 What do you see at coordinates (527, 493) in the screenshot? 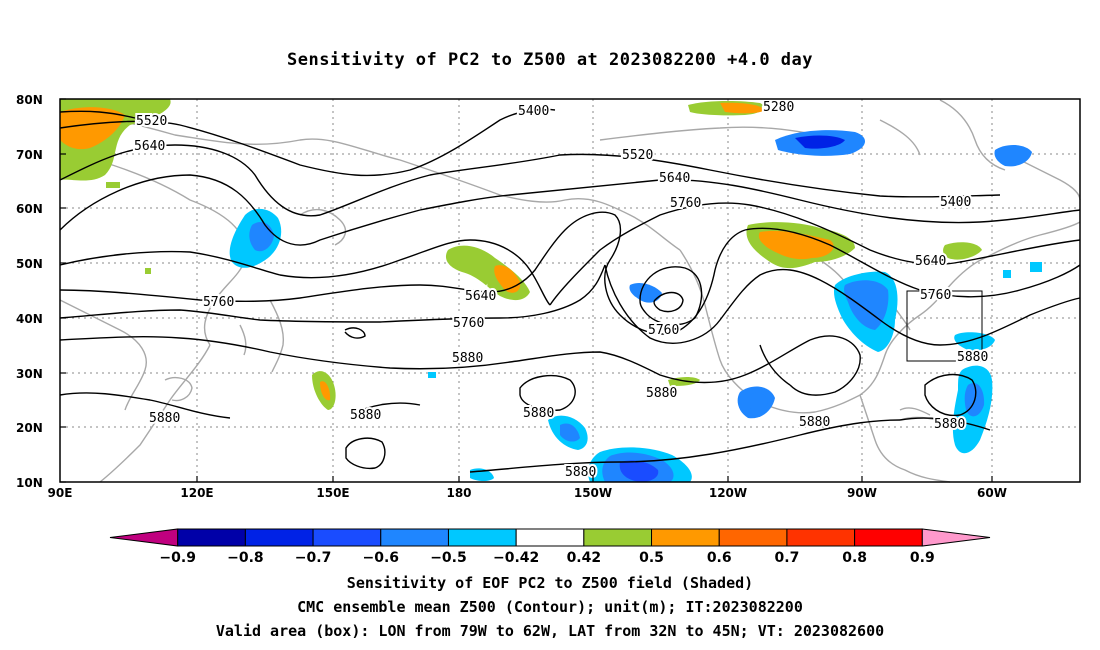
I see `lon-labels: 90E 120E 150E 180 150W 120W 90W 60W` at bounding box center [527, 493].